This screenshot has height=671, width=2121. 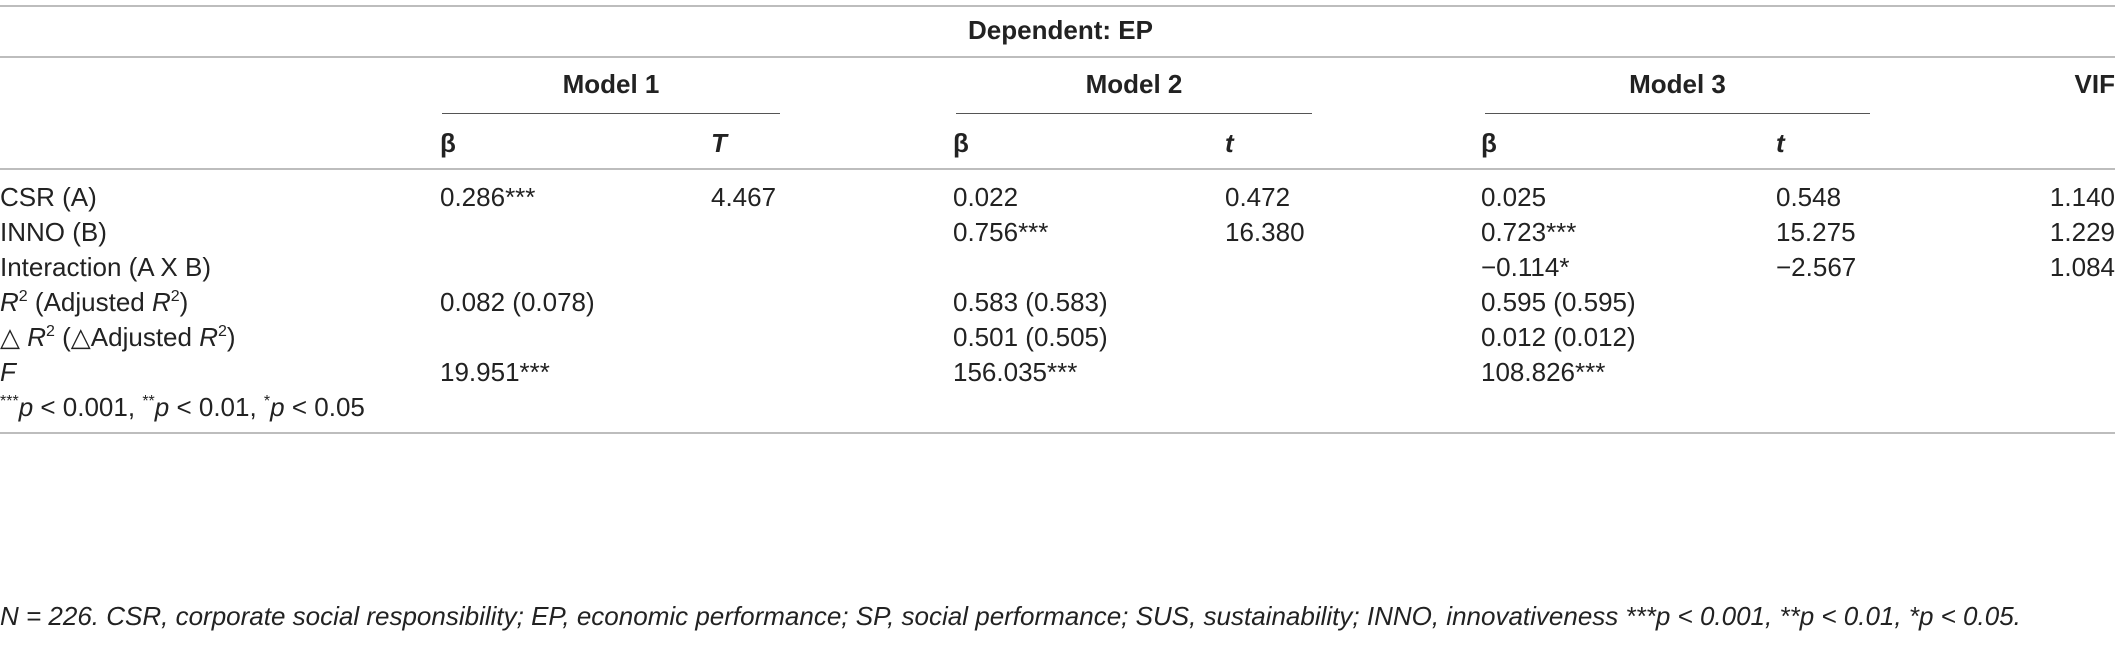 I want to click on cell-f-m3: 108.826***, so click(x=1543, y=372).